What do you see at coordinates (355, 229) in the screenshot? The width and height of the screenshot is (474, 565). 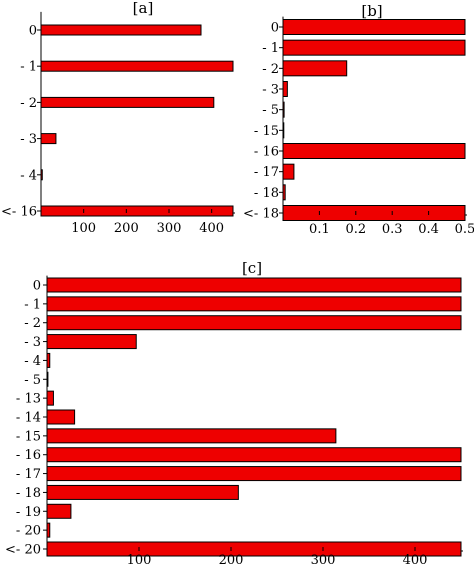 I see `x-tick-label-b-1: 0.2` at bounding box center [355, 229].